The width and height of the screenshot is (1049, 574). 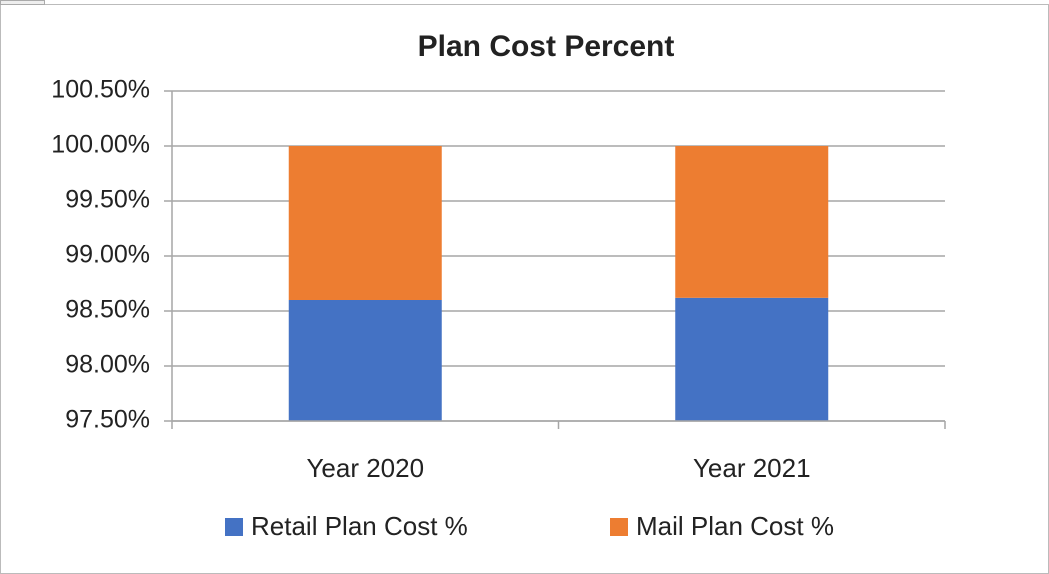 What do you see at coordinates (735, 526) in the screenshot?
I see `legend-label: Mail Plan Cost %` at bounding box center [735, 526].